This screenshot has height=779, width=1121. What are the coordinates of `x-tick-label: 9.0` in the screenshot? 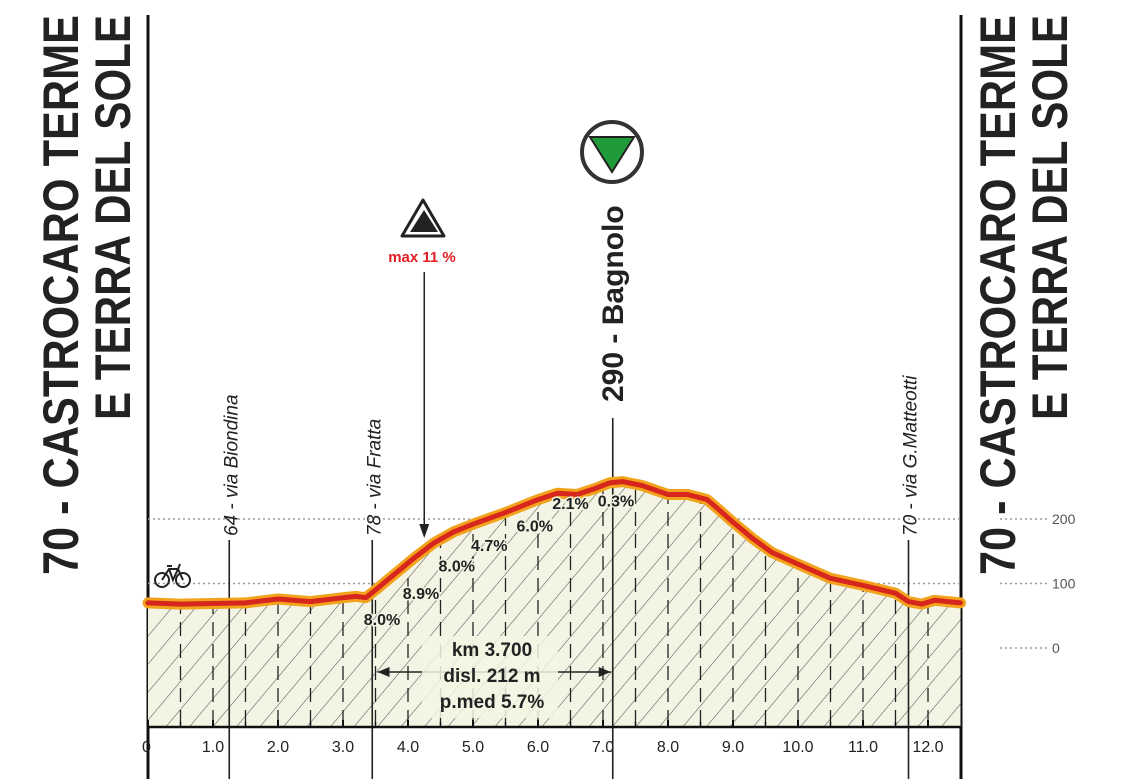 It's located at (733, 747).